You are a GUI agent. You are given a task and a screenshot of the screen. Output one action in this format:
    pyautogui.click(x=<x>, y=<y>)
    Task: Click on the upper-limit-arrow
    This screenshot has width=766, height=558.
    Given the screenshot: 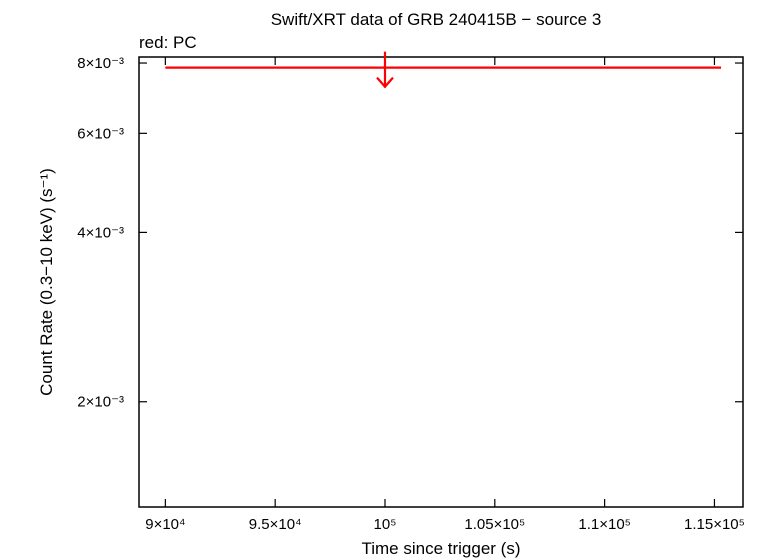 What is the action you would take?
    pyautogui.click(x=385, y=82)
    